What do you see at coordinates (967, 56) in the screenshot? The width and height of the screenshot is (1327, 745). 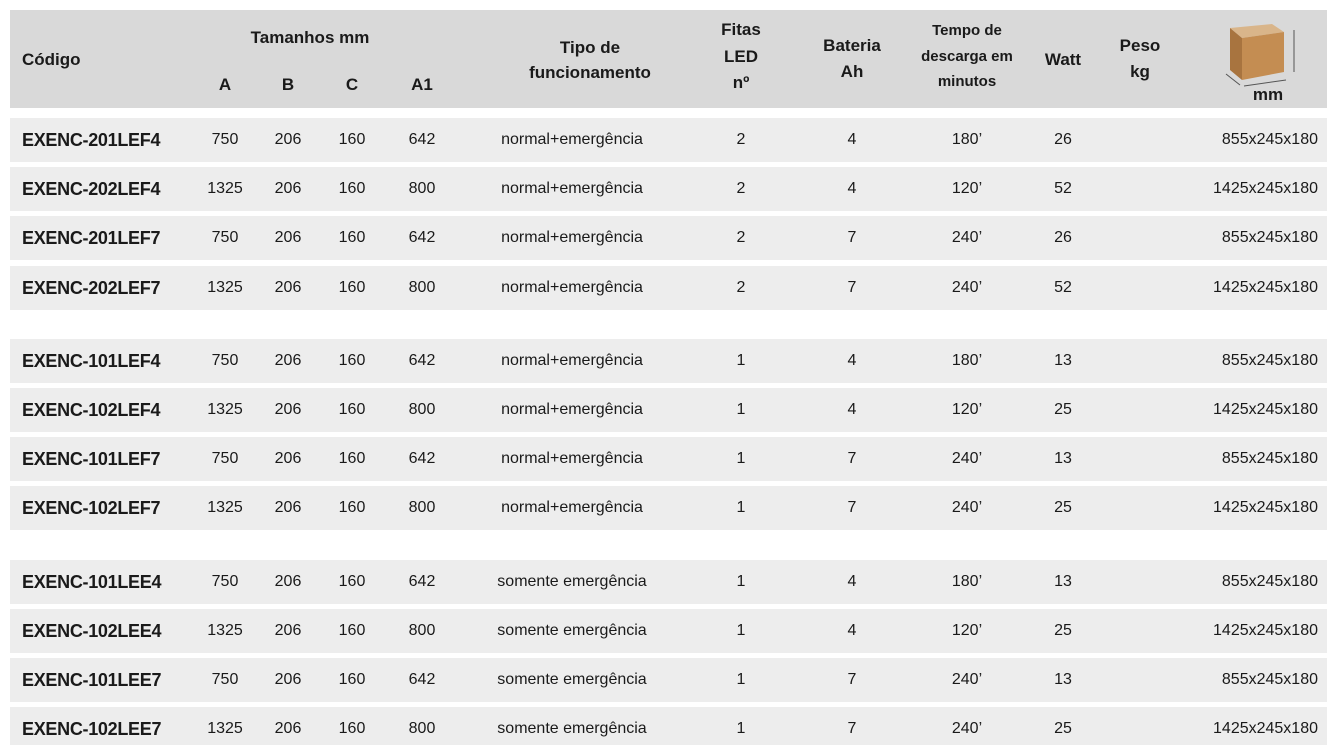 I see `header-cell: descarga em` at bounding box center [967, 56].